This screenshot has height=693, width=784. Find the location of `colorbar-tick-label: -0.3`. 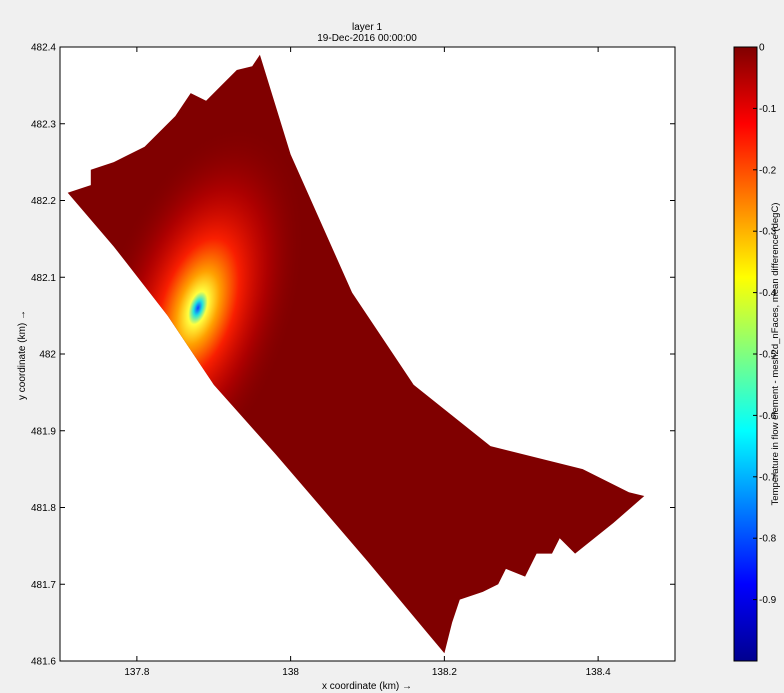

colorbar-tick-label: -0.3 is located at coordinates (768, 232).